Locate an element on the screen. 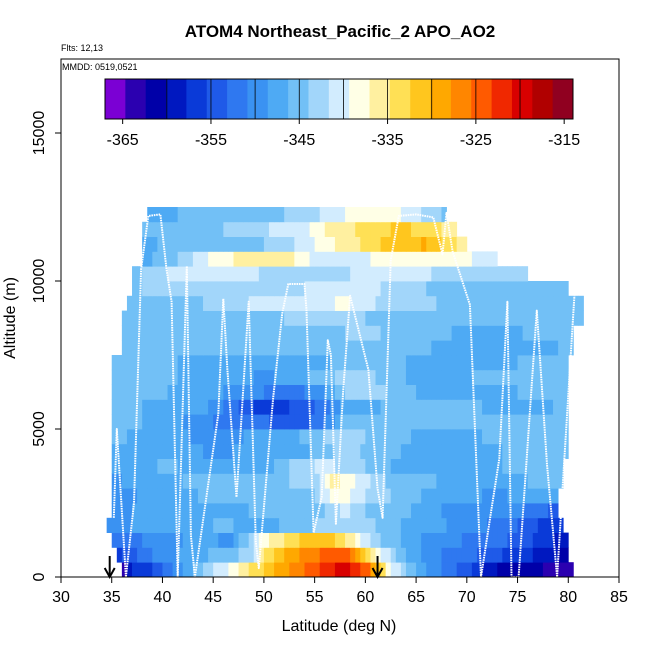 The image size is (650, 655). x-axis-label: Latitude (deg N) is located at coordinates (339, 626).